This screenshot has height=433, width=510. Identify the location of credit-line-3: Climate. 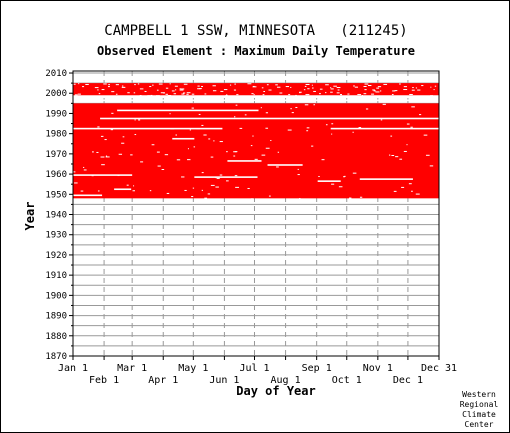
(479, 414).